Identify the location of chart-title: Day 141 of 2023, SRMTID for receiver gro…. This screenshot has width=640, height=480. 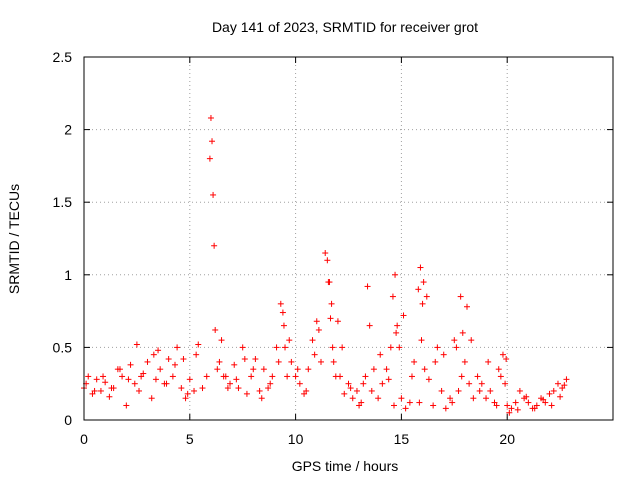
(345, 27).